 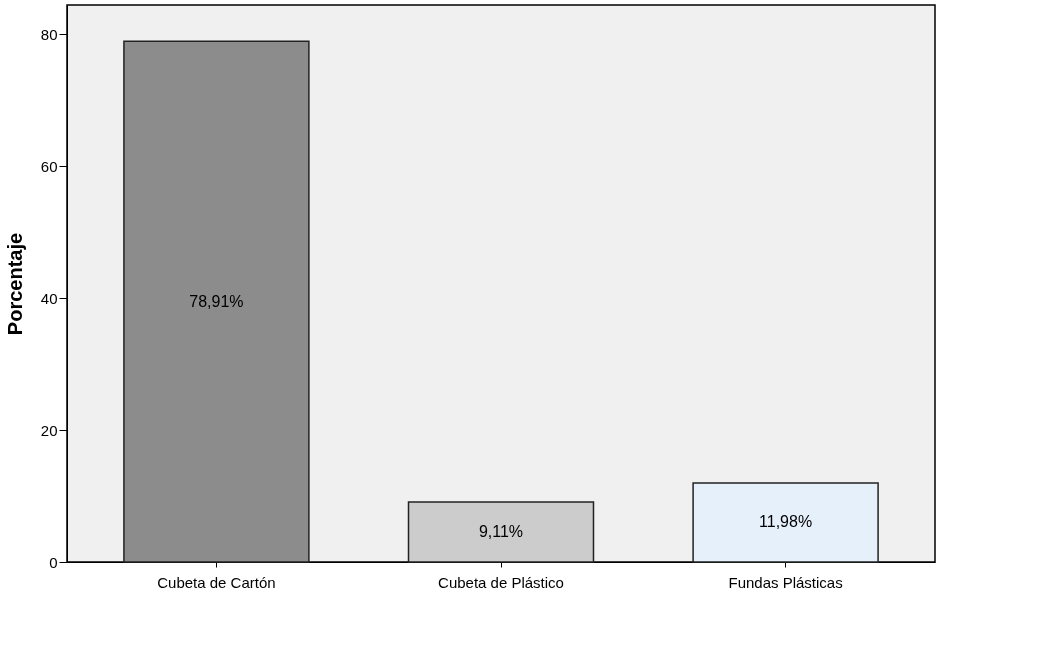 What do you see at coordinates (501, 582) in the screenshot?
I see `x-tick-label: Cubeta de Plástico` at bounding box center [501, 582].